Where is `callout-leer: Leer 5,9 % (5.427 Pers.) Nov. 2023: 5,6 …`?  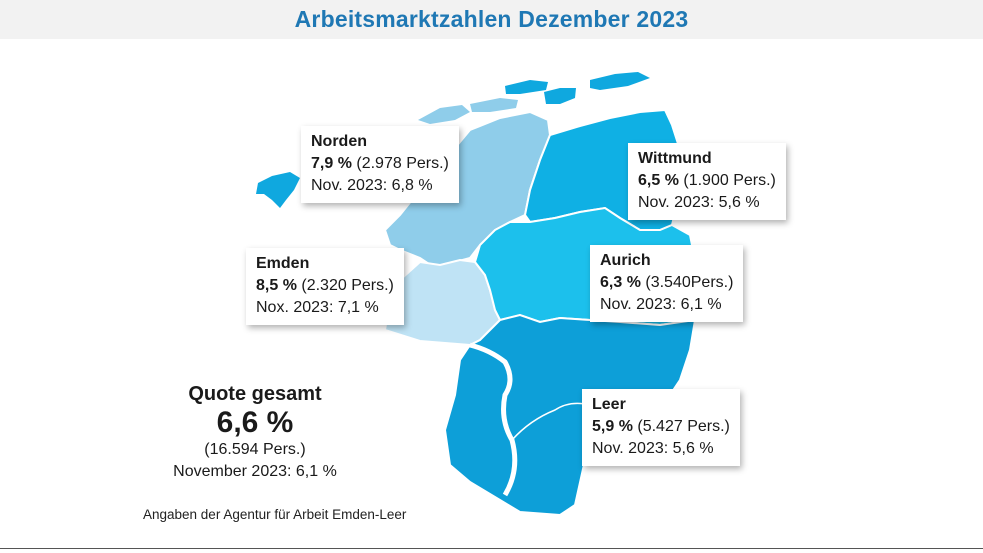
callout-leer: Leer 5,9 % (5.427 Pers.) Nov. 2023: 5,6 … is located at coordinates (661, 427).